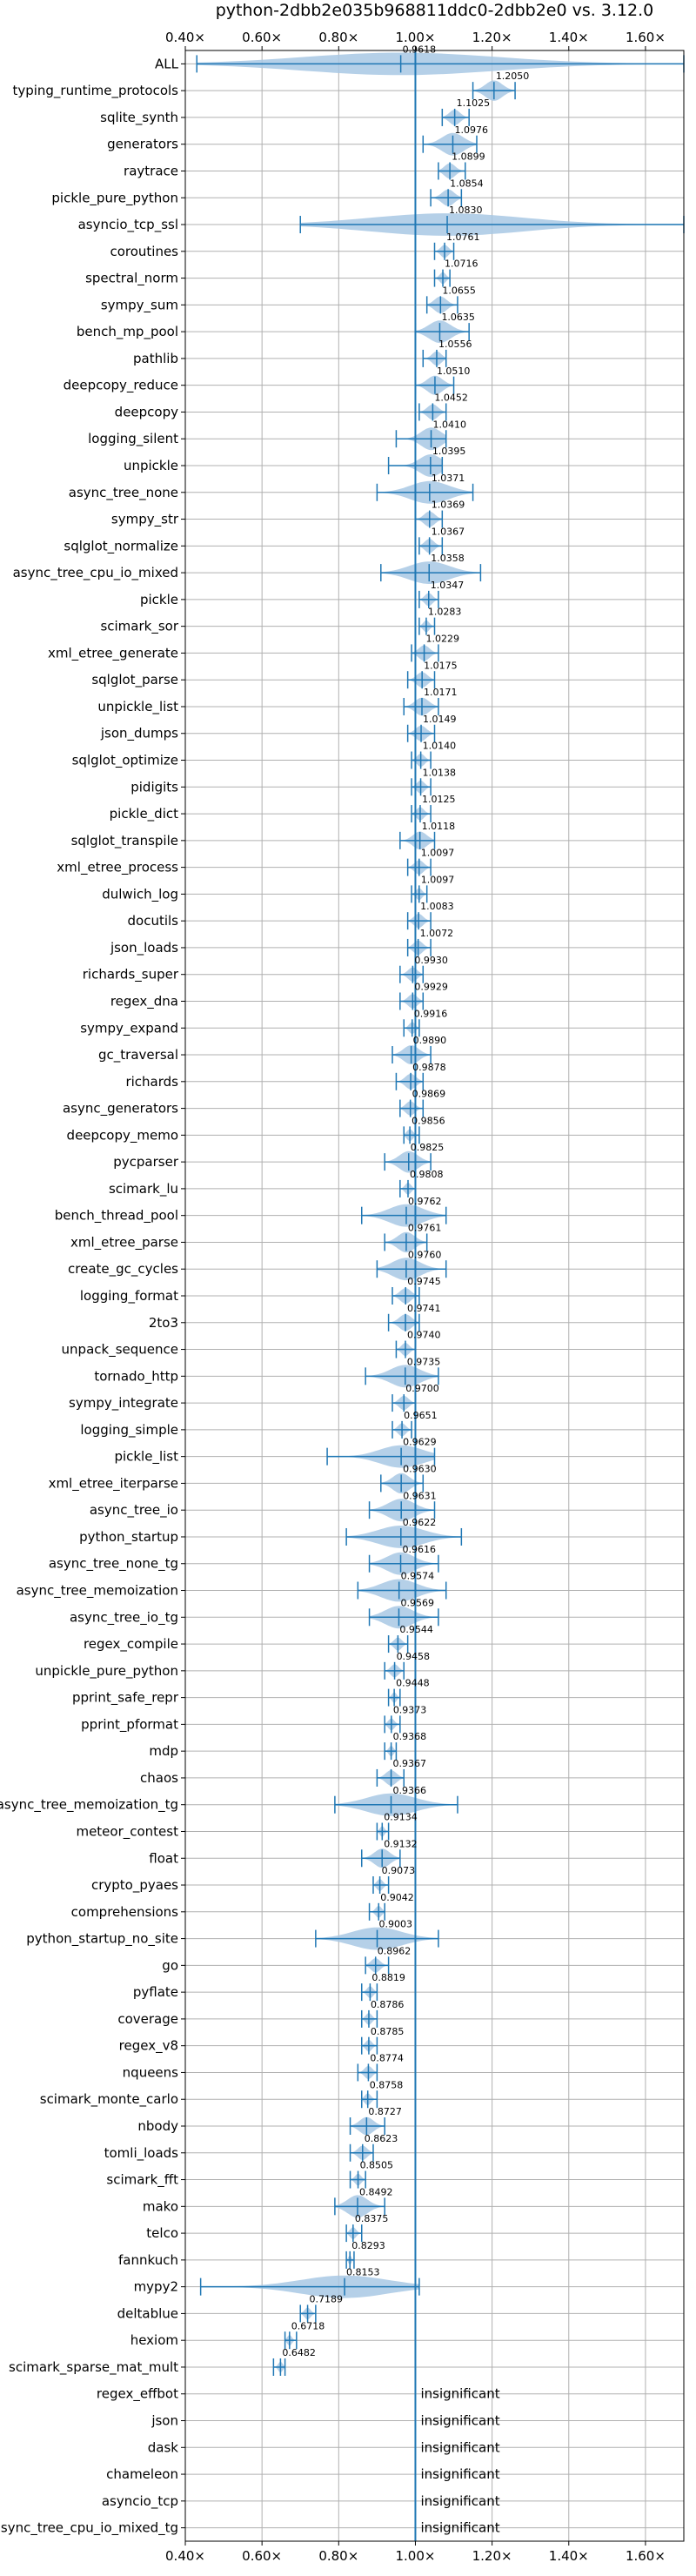 Image resolution: width=696 pixels, height=2576 pixels. What do you see at coordinates (93, 2368) in the screenshot?
I see `benchmark-label: scimark_sparse_mat_mult` at bounding box center [93, 2368].